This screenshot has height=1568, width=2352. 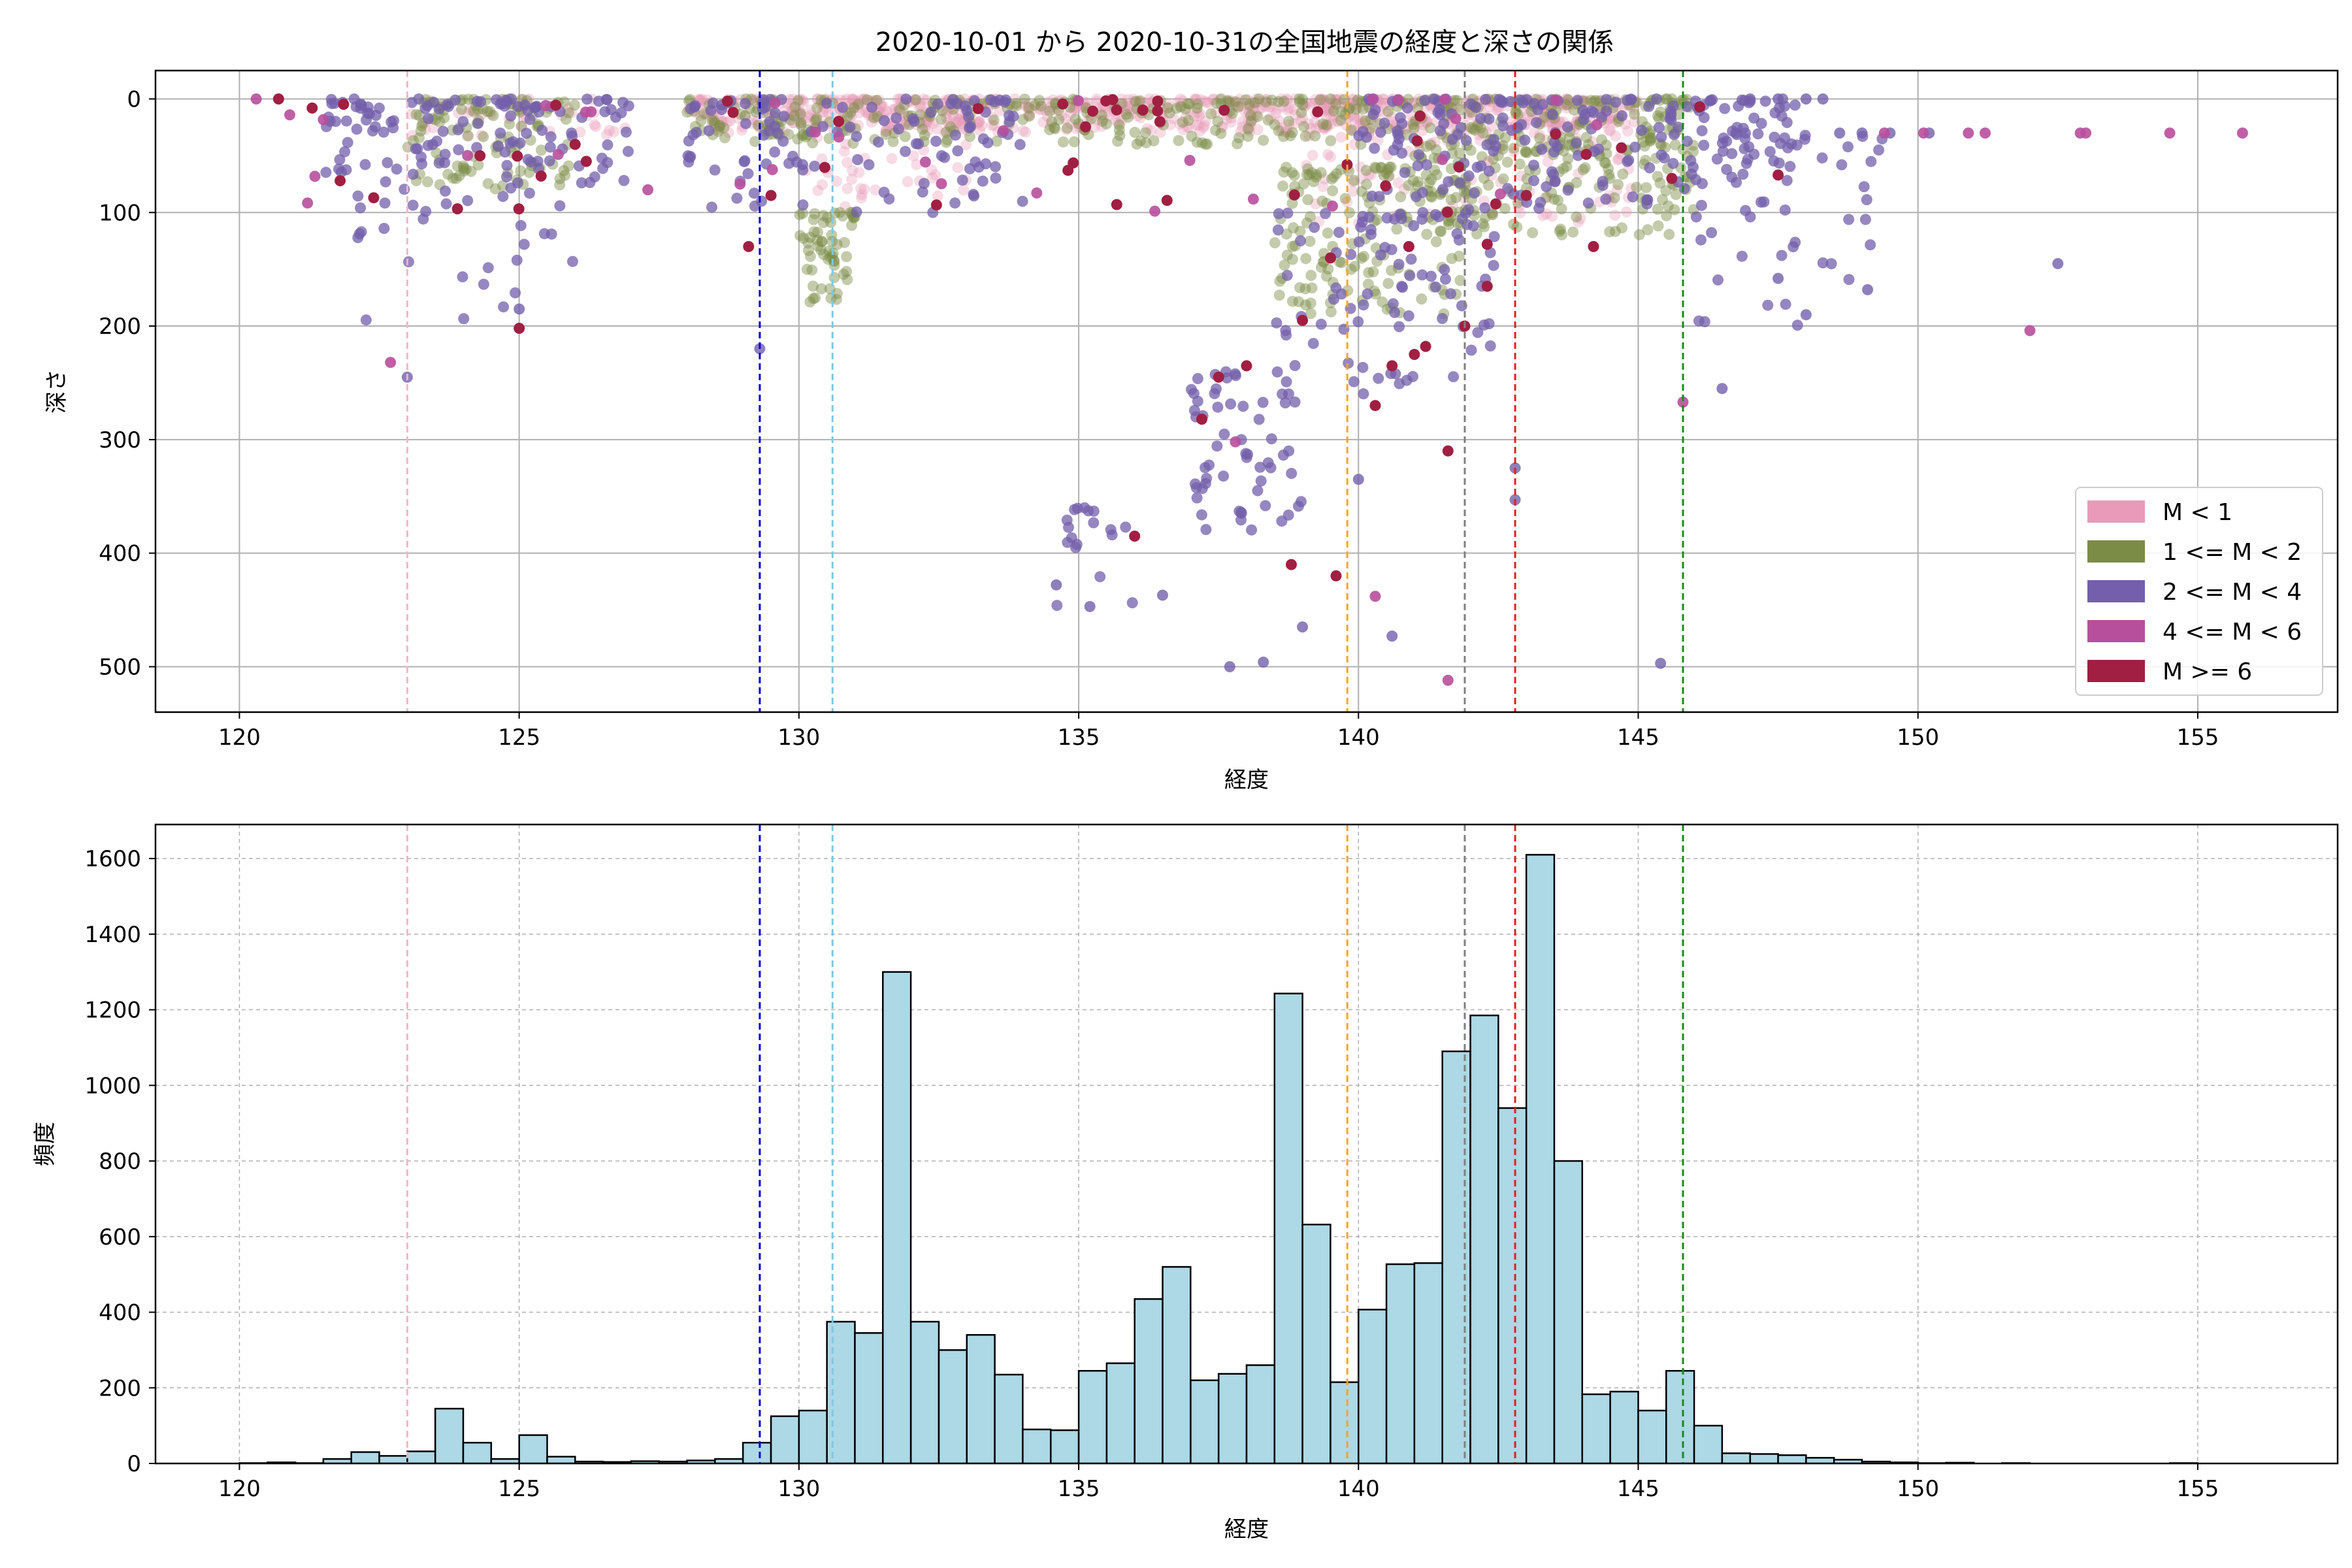 I want to click on legend-swatch, so click(x=2116, y=551).